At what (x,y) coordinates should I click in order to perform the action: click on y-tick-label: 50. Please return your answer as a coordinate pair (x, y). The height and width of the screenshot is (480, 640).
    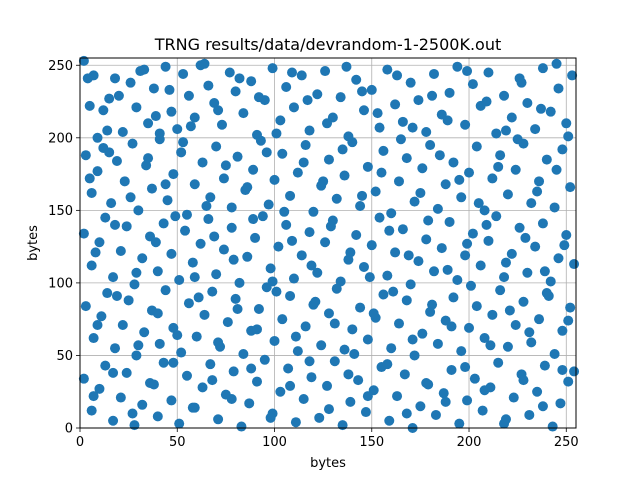
    Looking at the image, I should click on (64, 356).